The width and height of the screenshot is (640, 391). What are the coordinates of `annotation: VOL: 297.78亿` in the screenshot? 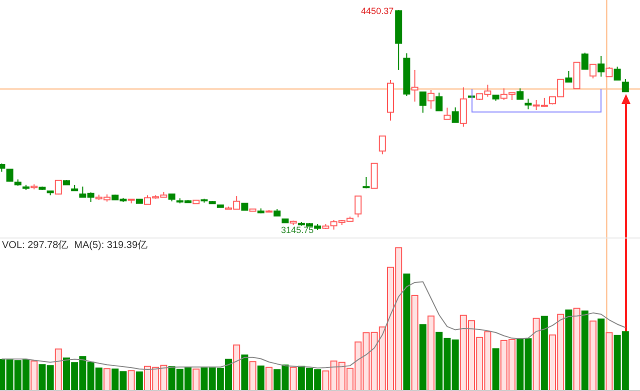 It's located at (35, 245).